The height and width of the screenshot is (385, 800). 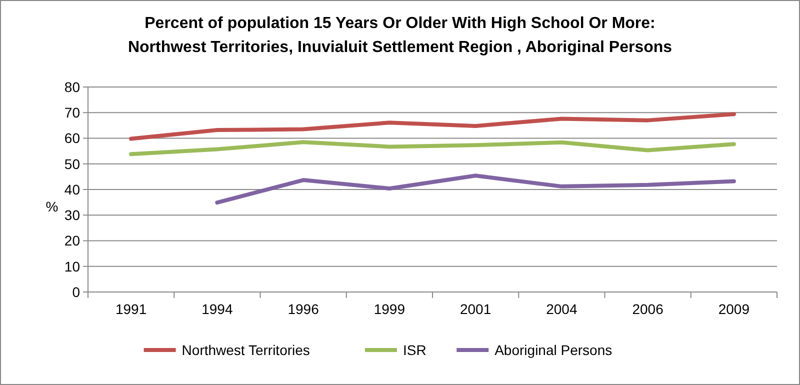 I want to click on legend-label: Aboriginal Persons, so click(x=553, y=350).